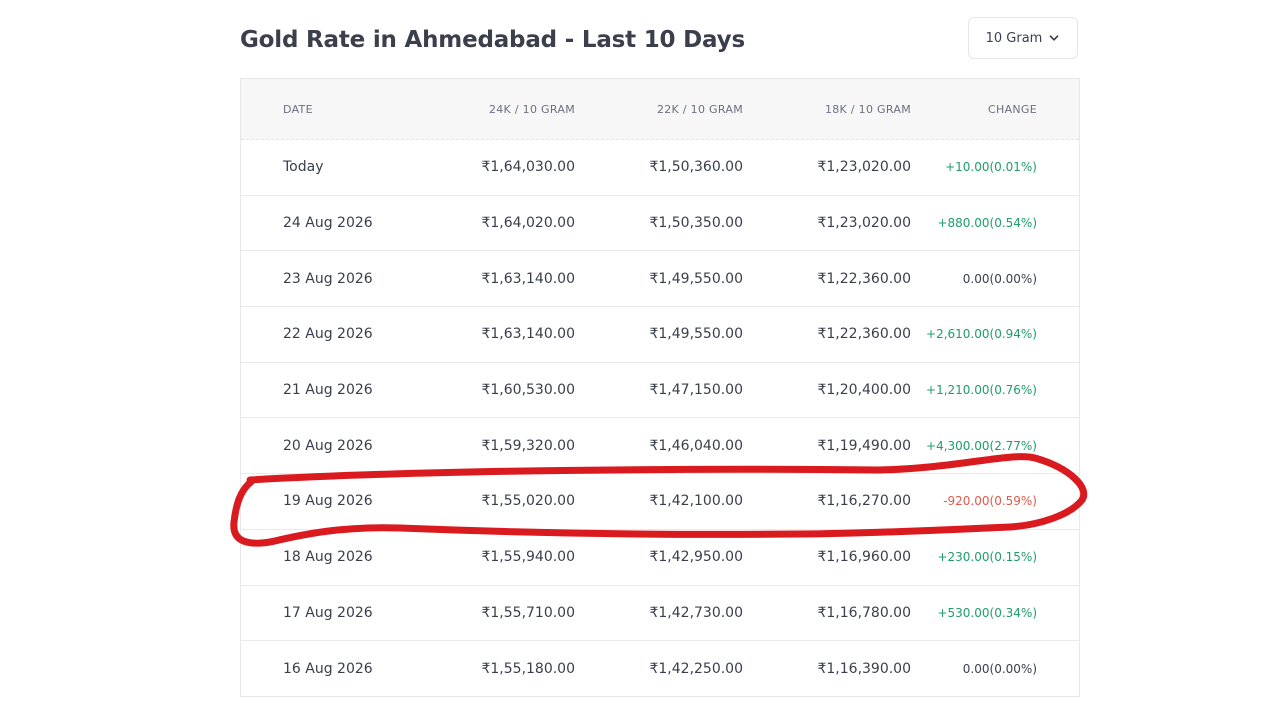 The width and height of the screenshot is (1280, 720). What do you see at coordinates (867, 109) in the screenshot?
I see `column-header-18k: 18K / 10 GRAM` at bounding box center [867, 109].